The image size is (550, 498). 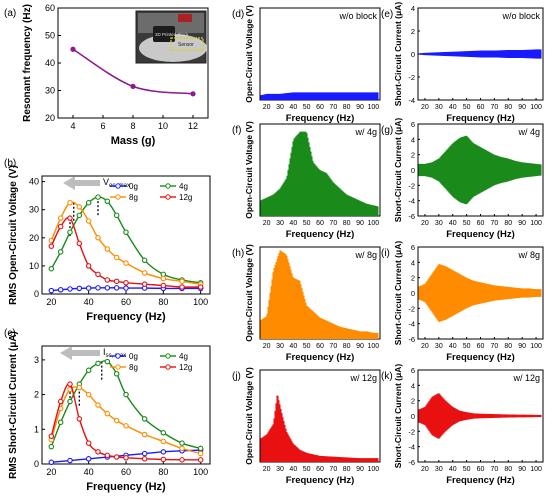 What do you see at coordinates (171, 37) in the screenshot?
I see `inset-photo: 3D Printed Block Sensor` at bounding box center [171, 37].